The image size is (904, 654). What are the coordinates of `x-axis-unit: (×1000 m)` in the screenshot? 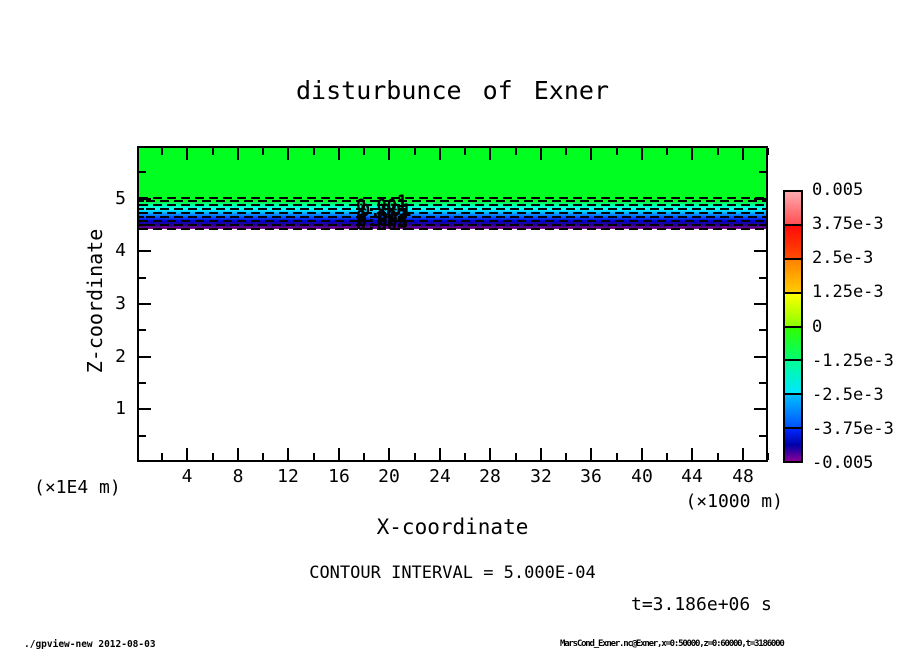 It's located at (734, 501).